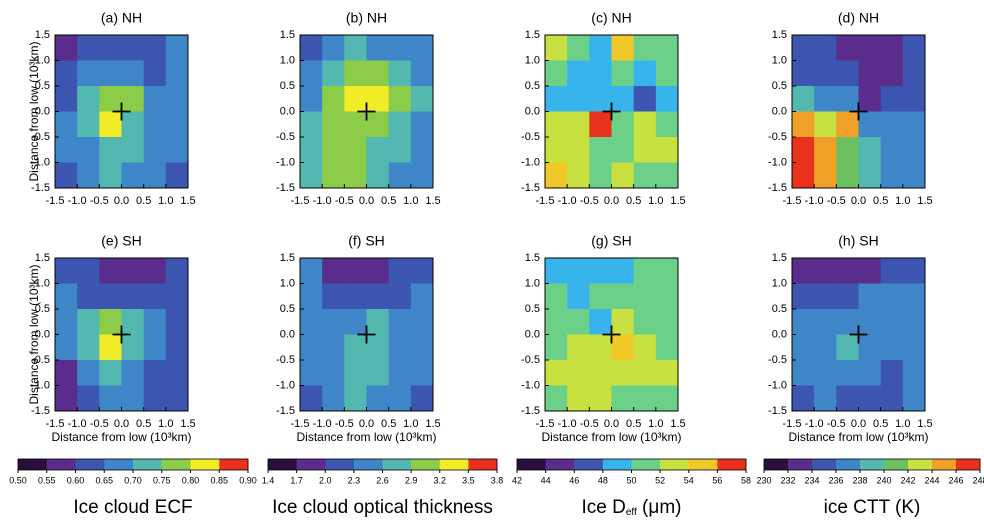 This screenshot has width=984, height=521. I want to click on x-axis-label: Distance from low (10³km), so click(611, 437).